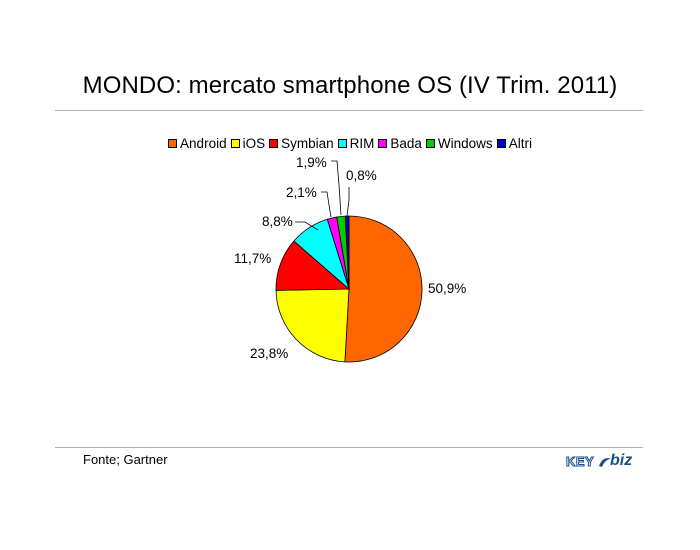 This screenshot has height=550, width=700. I want to click on data-label-symbian: 11,7%, so click(252, 258).